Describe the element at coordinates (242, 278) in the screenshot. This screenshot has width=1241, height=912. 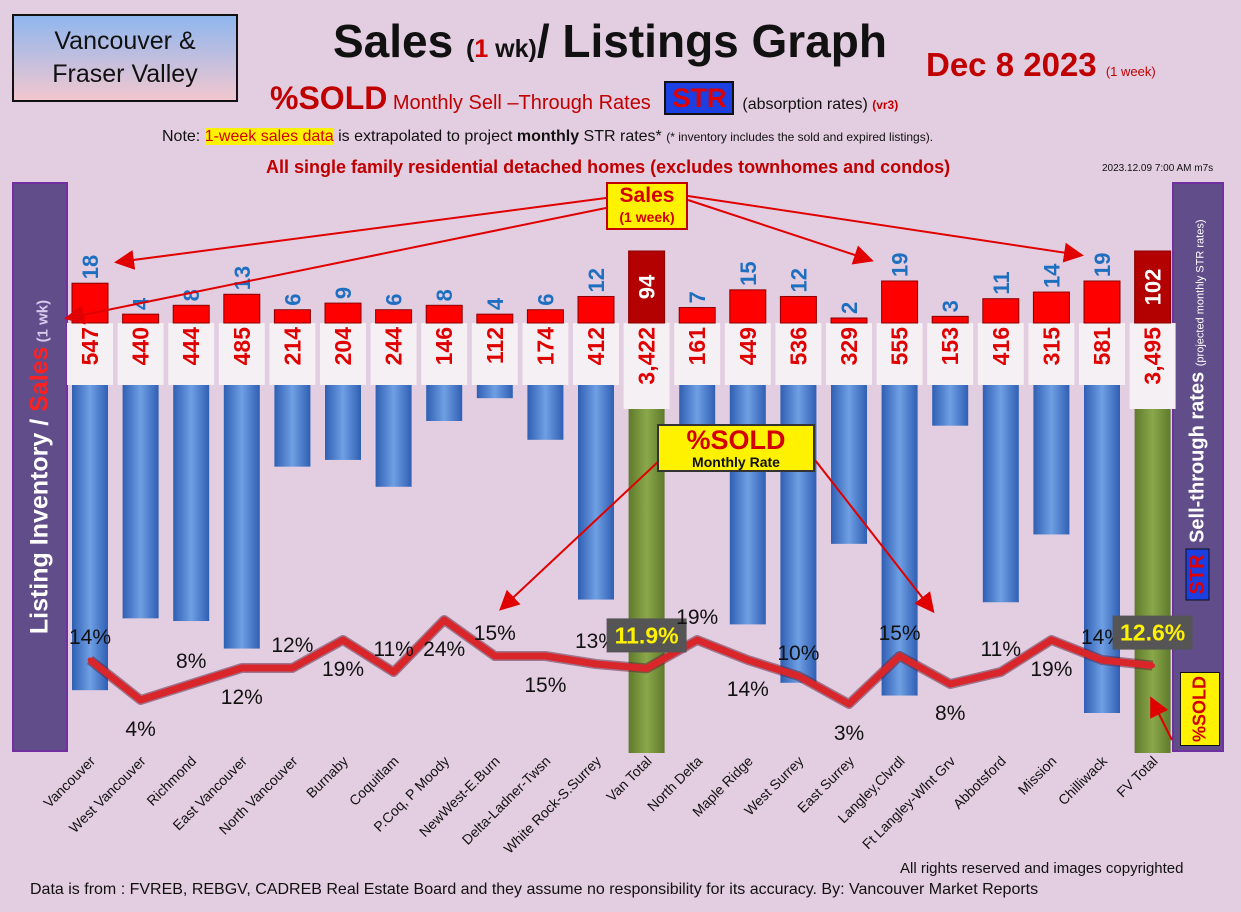
I see `sales-label: 13` at that location.